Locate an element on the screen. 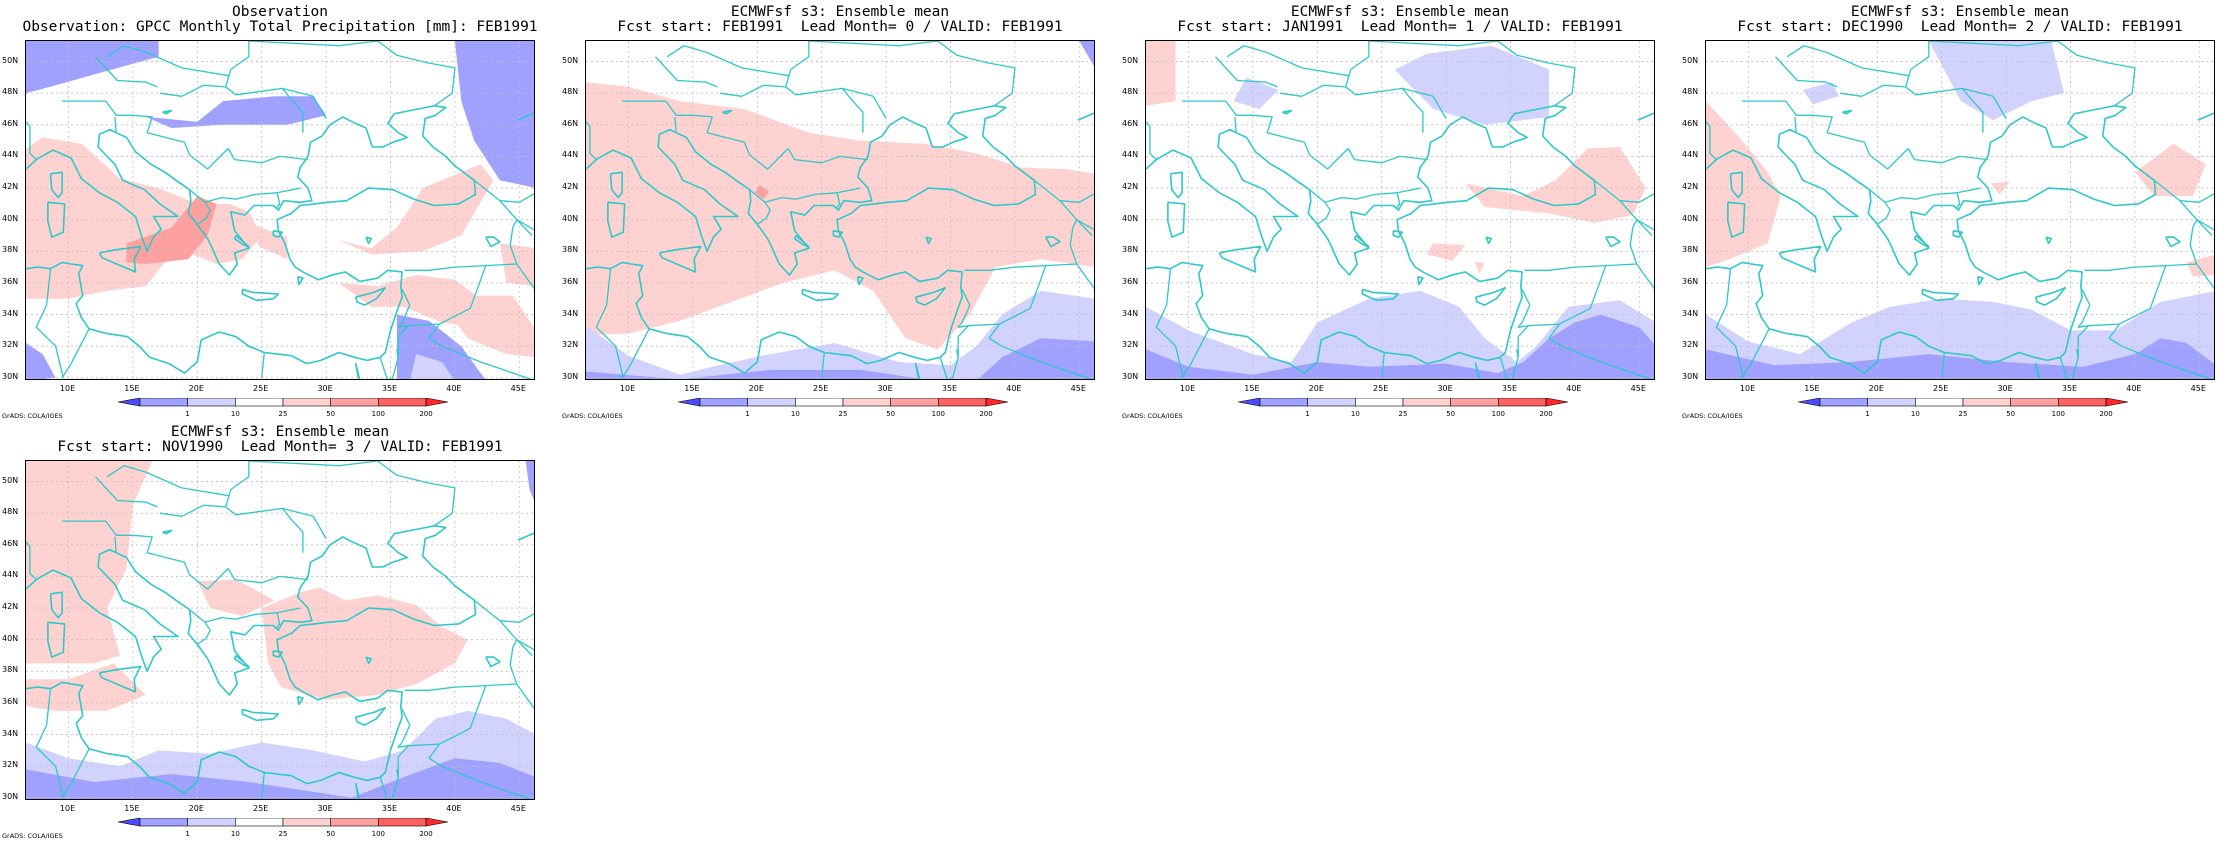  lat-tick-label: 34N is located at coordinates (570, 313).